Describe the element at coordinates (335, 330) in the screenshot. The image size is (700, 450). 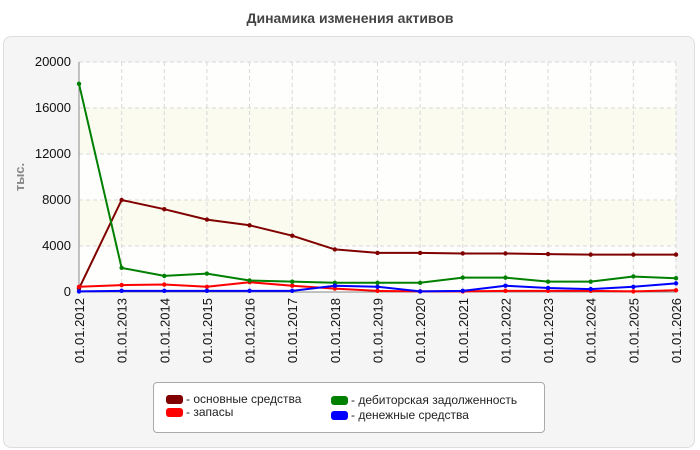
I see `x-tick-label: 01.01.2018` at that location.